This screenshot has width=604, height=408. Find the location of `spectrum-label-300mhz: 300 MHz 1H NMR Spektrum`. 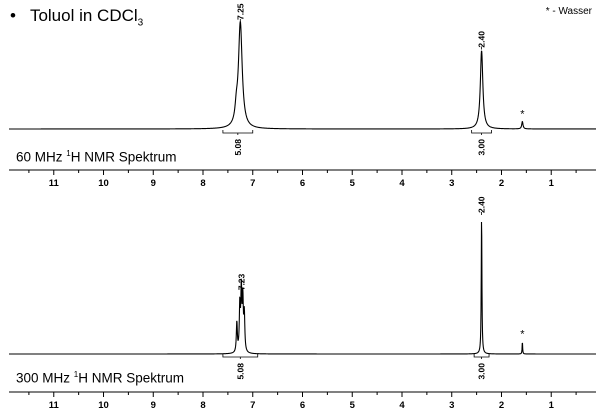

spectrum-label-300mhz: 300 MHz 1H NMR Spektrum is located at coordinates (100, 378).